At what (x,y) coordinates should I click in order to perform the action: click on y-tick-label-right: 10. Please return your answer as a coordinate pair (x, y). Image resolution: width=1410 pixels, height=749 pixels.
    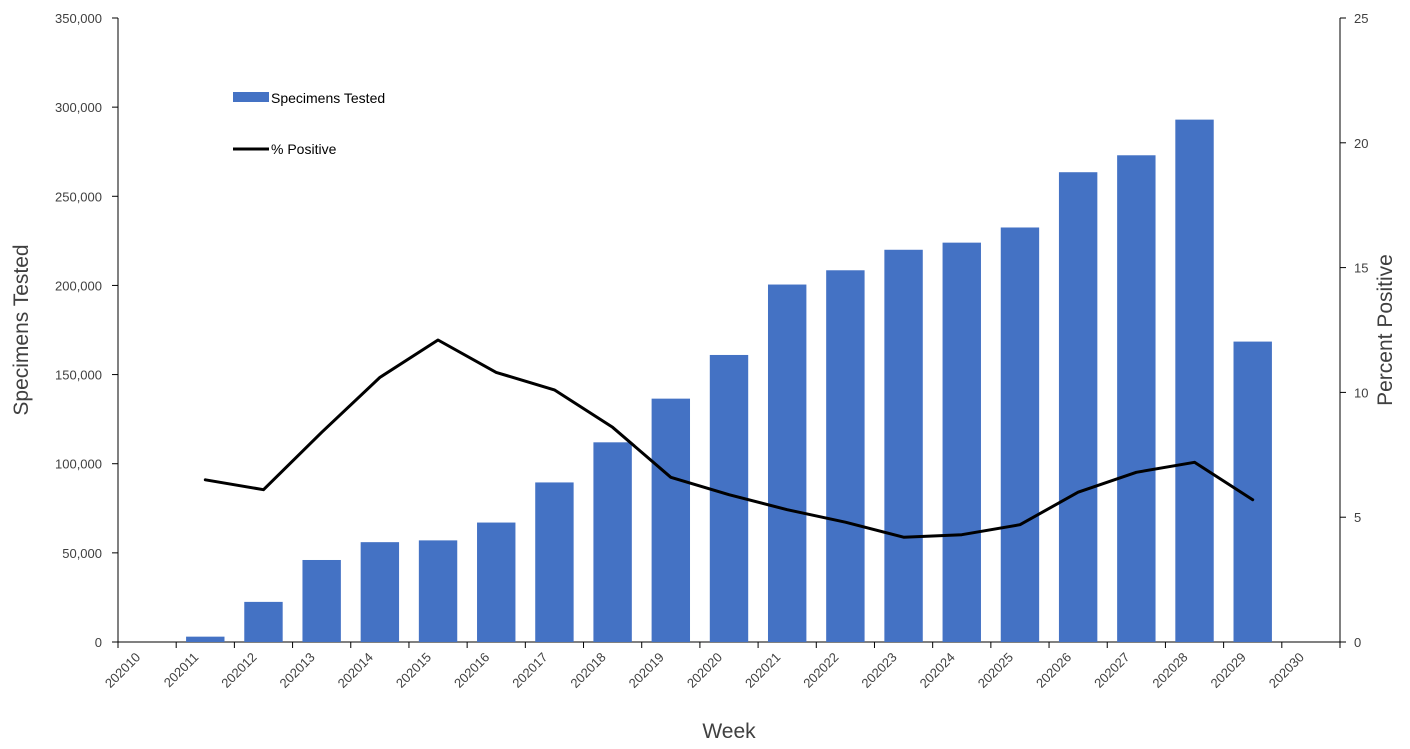
    Looking at the image, I should click on (1361, 392).